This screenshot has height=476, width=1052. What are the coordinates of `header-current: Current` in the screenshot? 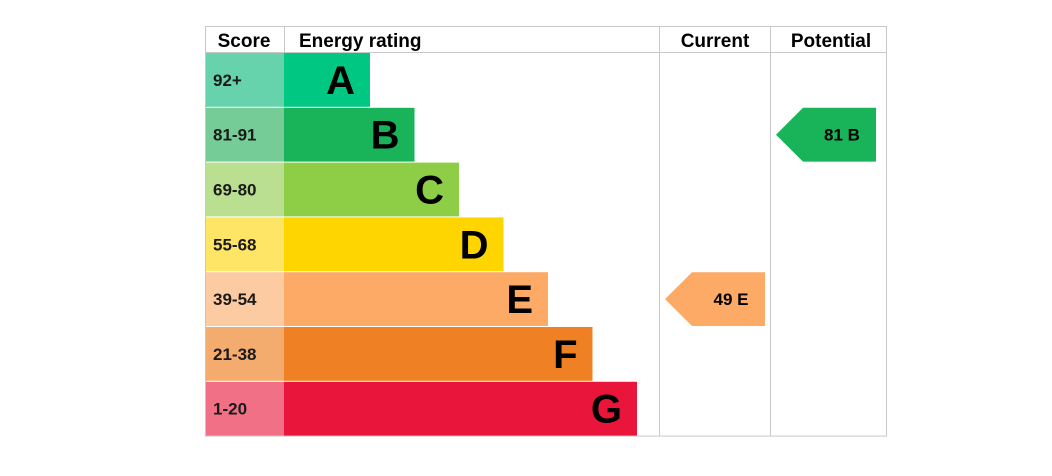 It's located at (715, 41).